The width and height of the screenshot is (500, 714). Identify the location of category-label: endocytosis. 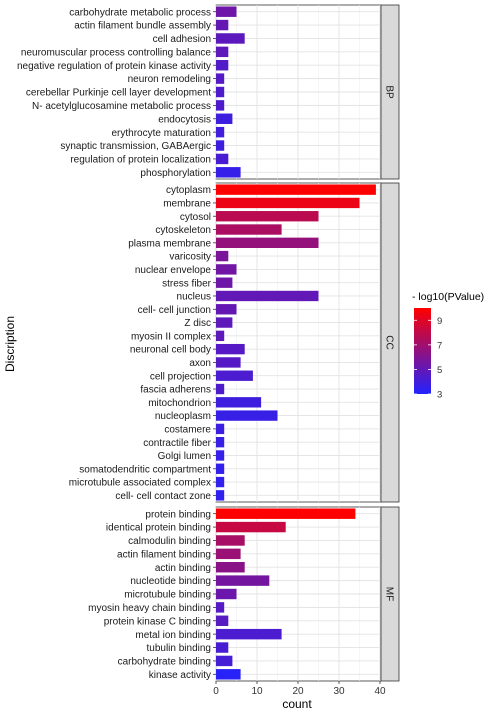
(184, 119).